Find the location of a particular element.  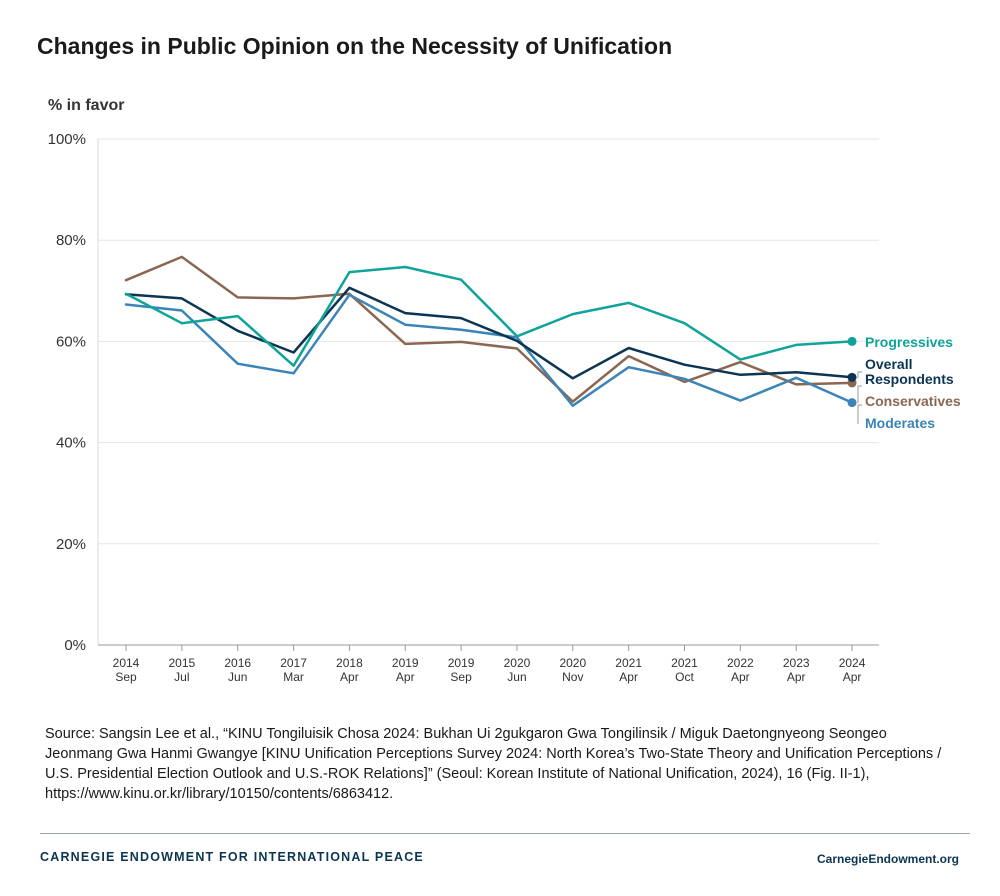

footer-divider is located at coordinates (505, 833).